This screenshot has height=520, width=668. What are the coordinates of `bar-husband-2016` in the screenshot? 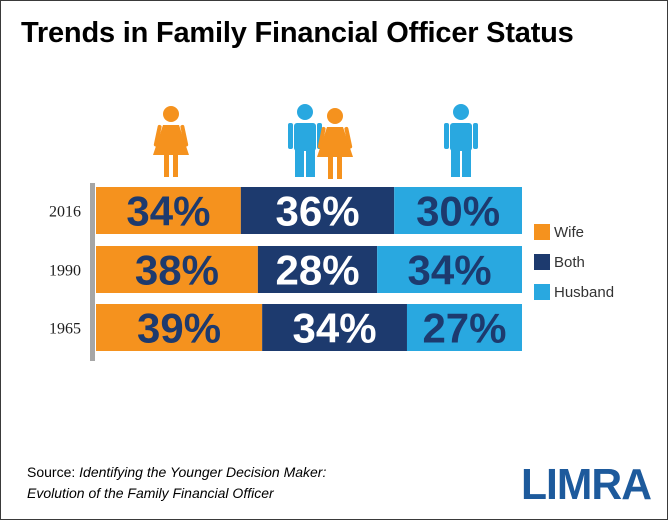 It's located at (458, 210).